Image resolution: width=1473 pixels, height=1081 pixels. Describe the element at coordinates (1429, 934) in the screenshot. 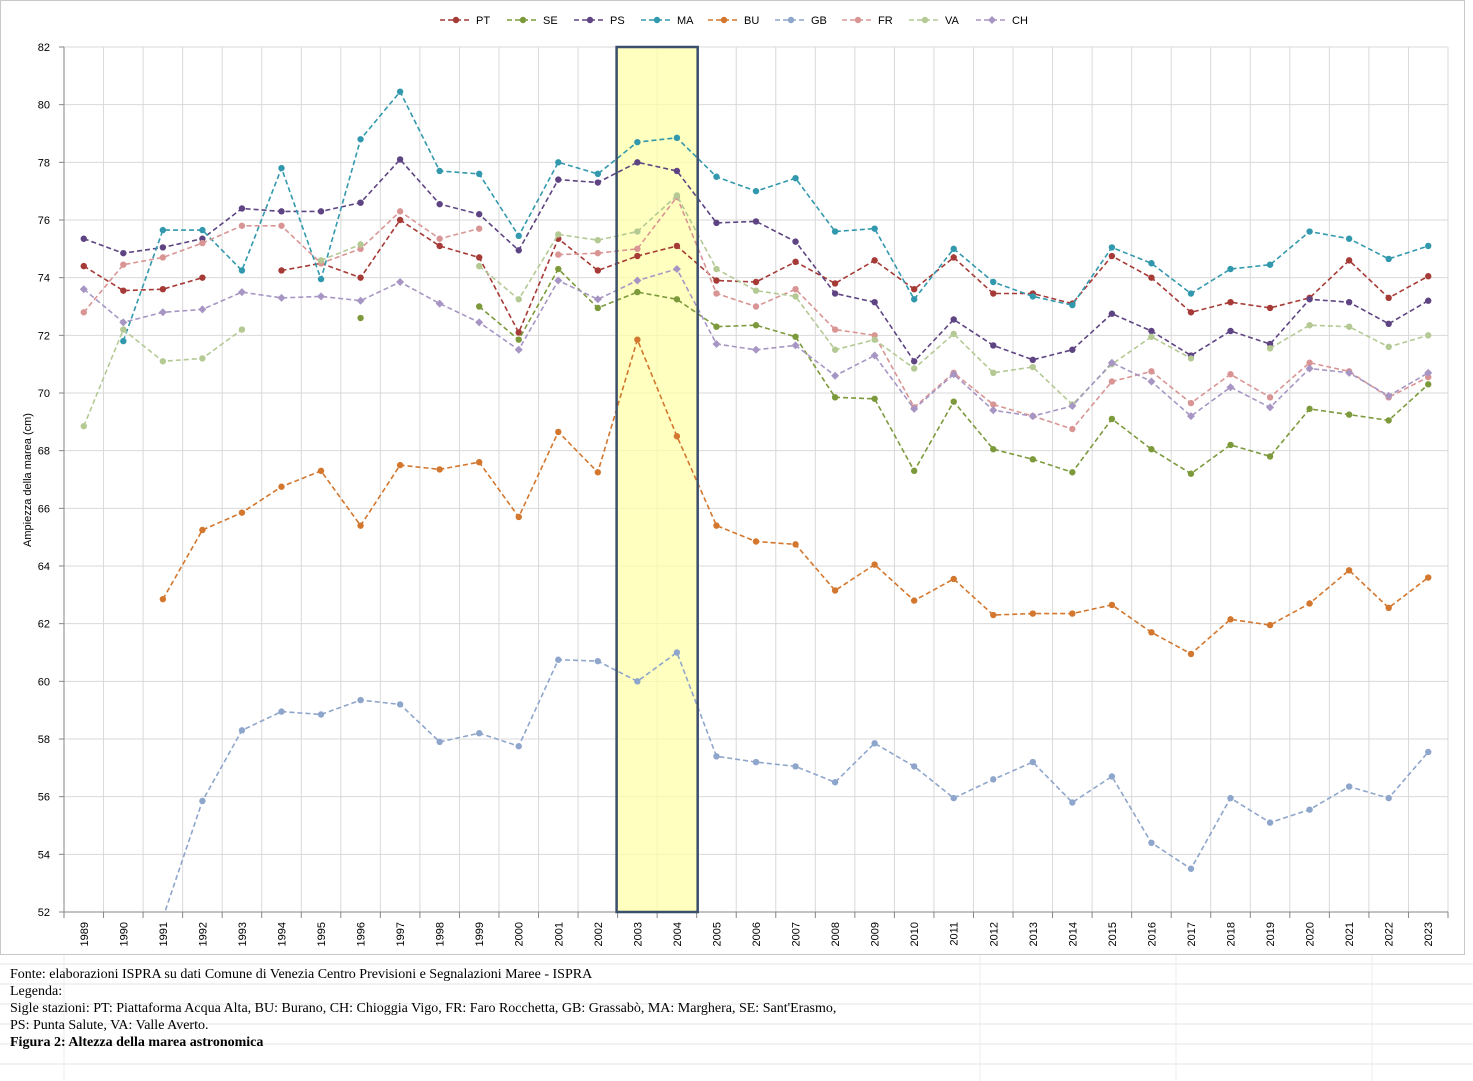

I see `x-tick-label: 2023` at that location.